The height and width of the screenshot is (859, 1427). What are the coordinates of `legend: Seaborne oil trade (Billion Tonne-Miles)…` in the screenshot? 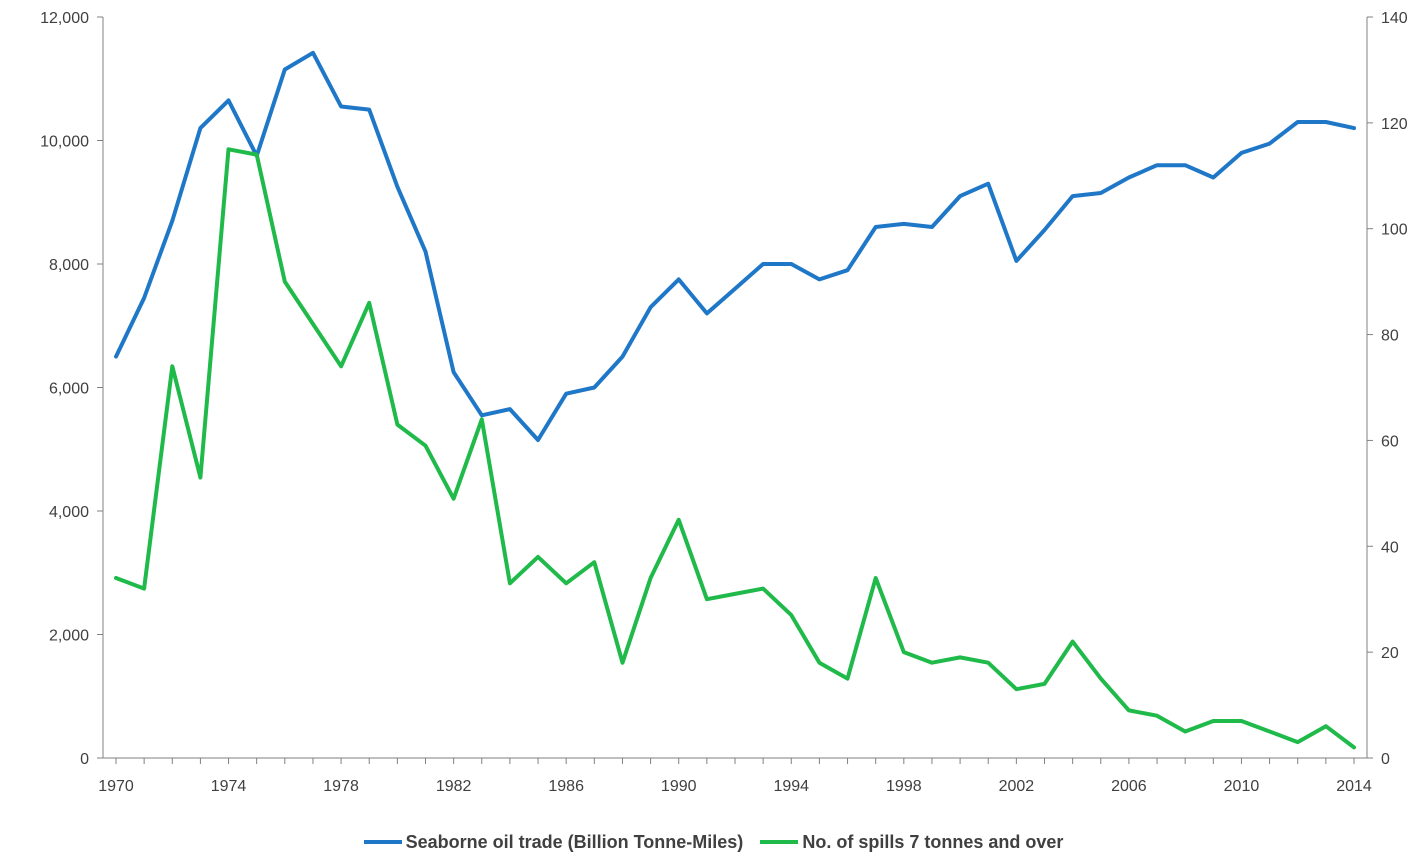 It's located at (713, 840).